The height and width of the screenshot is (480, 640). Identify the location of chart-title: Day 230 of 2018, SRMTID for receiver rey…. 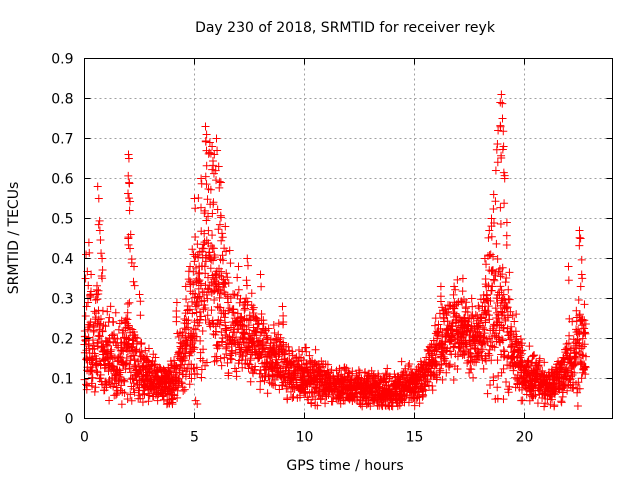
(345, 28).